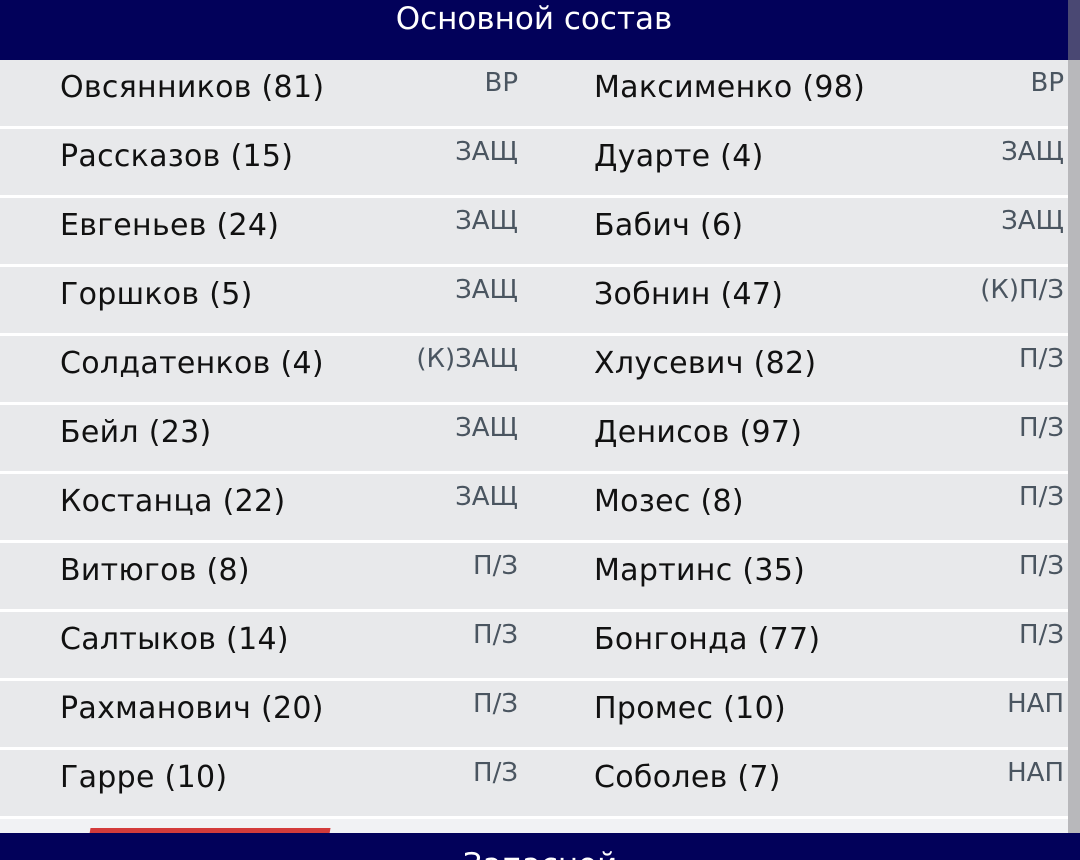 Image resolution: width=1080 pixels, height=860 pixels. I want to click on player-left: Костанца (22) ЗАЩ, so click(267, 507).